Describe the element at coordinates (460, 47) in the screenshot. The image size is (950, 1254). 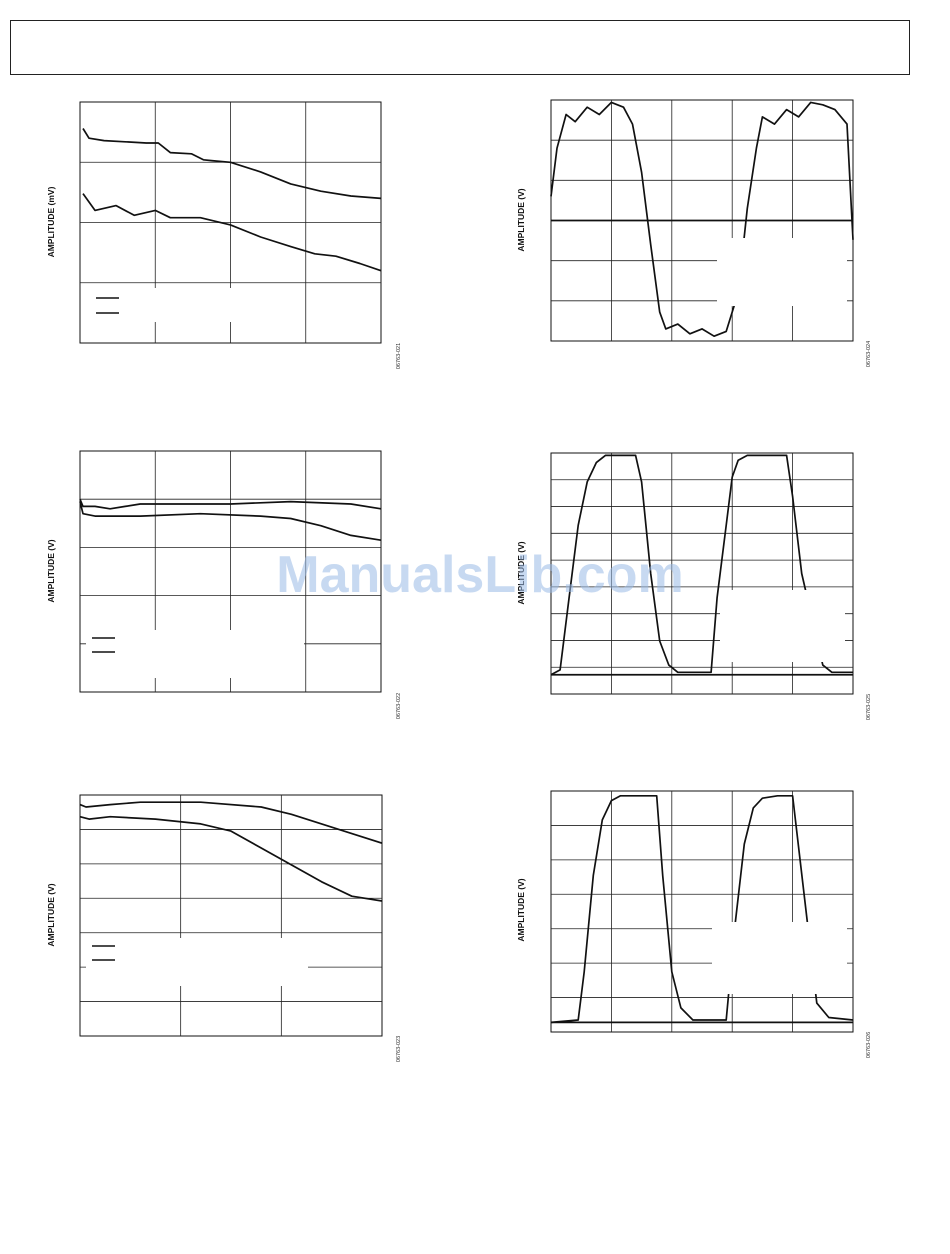
I see `page-header-box` at that location.